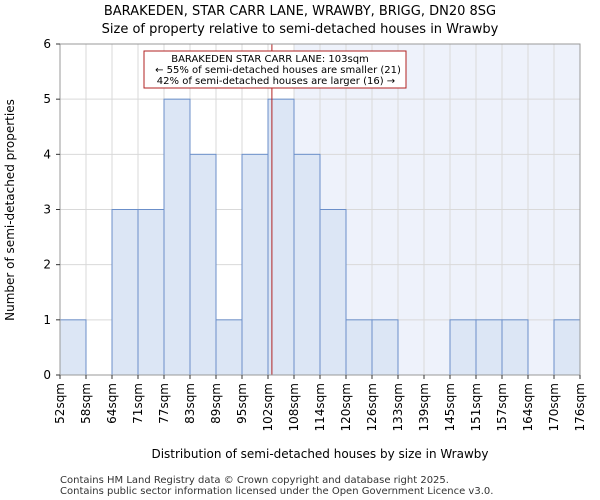 This screenshot has height=500, width=600. What do you see at coordinates (47, 154) in the screenshot?
I see `y-tick-label: 4` at bounding box center [47, 154].